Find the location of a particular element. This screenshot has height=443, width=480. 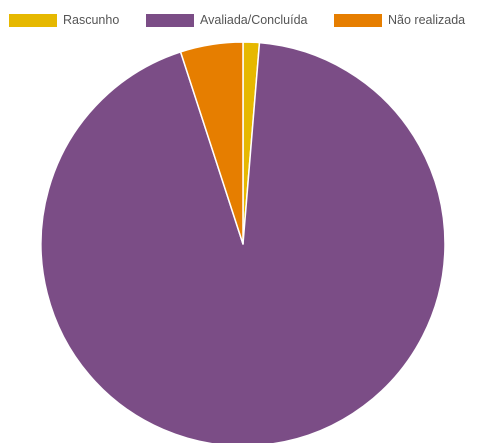

legend-label-rascunho: Rascunho is located at coordinates (91, 20).